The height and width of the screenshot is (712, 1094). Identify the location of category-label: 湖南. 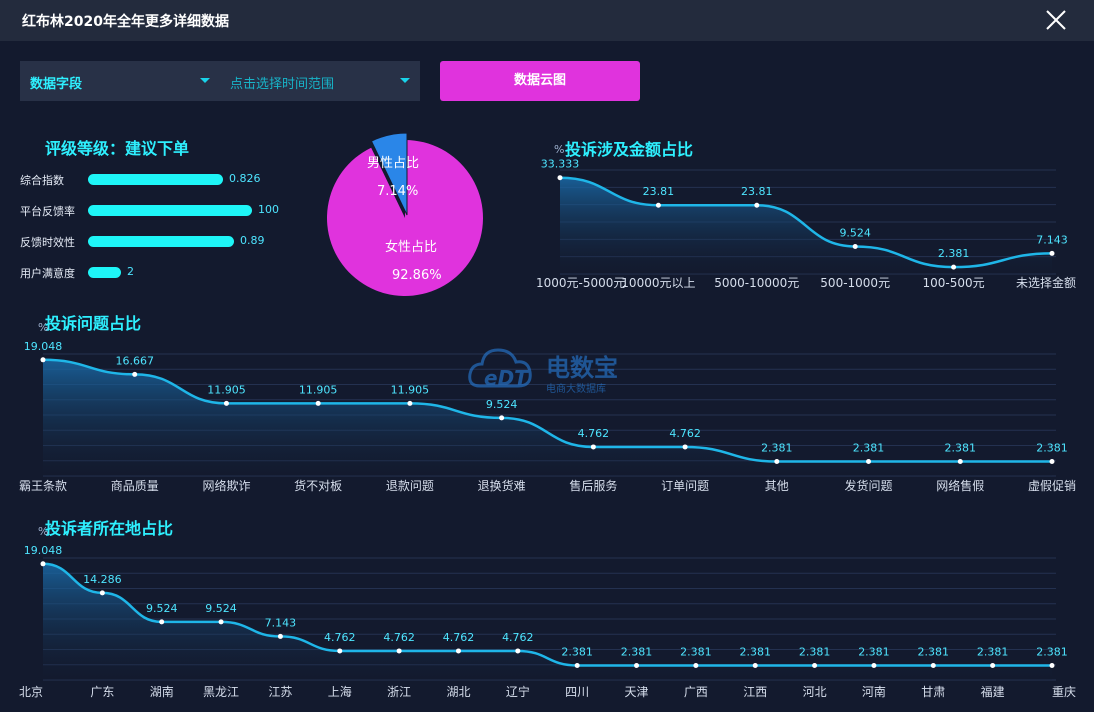
(162, 691).